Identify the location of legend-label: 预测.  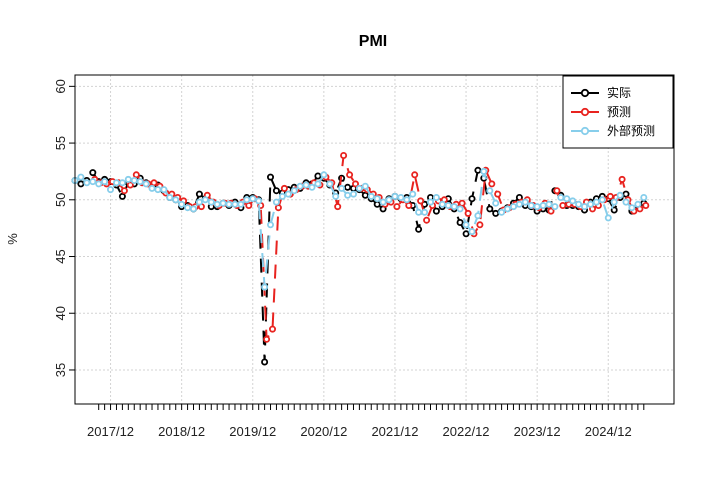
(619, 112).